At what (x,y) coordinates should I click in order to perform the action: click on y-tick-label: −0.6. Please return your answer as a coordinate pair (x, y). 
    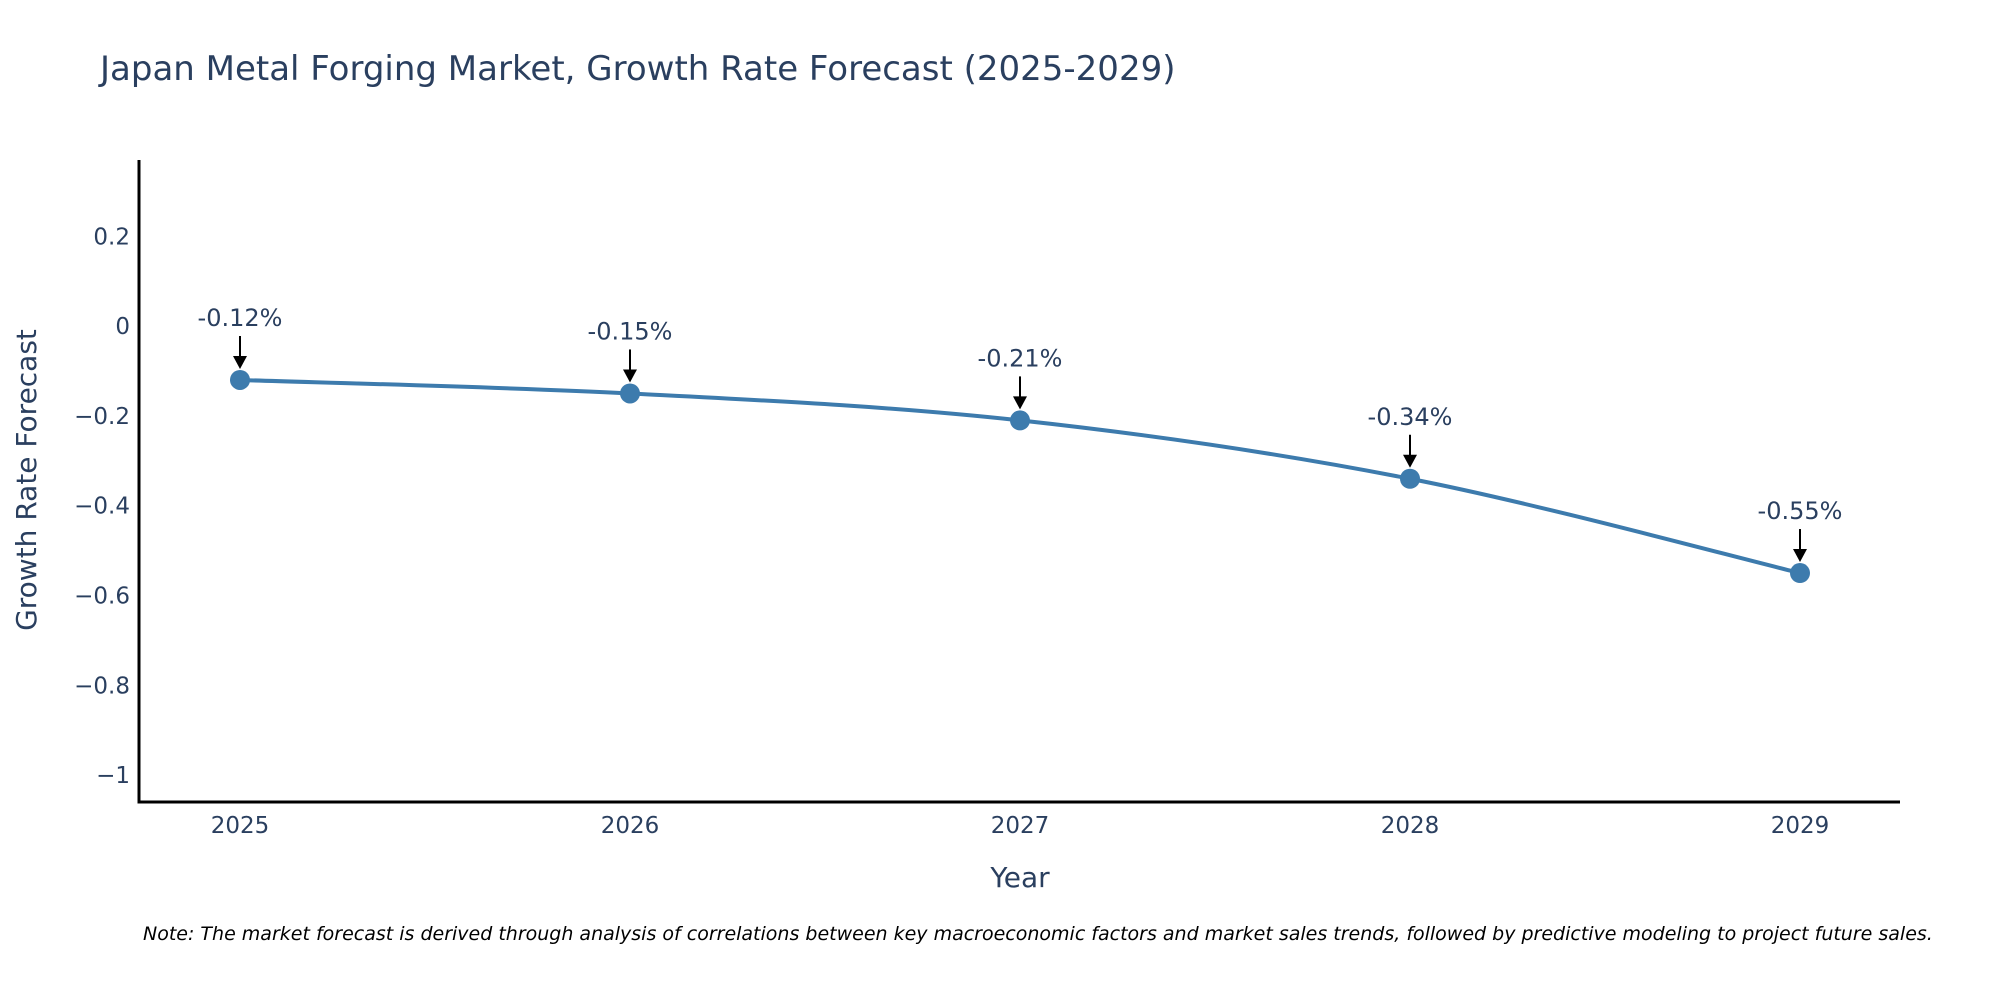
    Looking at the image, I should click on (102, 596).